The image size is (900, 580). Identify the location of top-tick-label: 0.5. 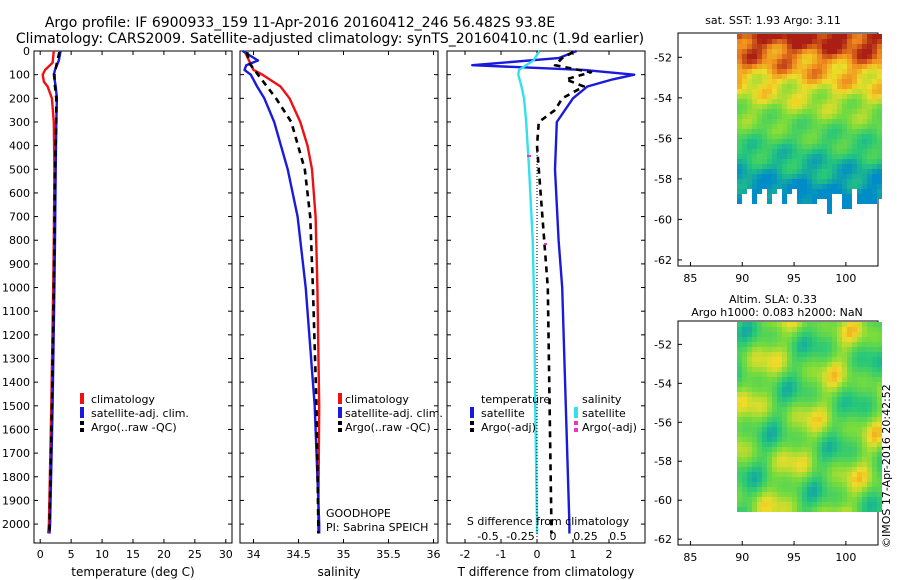
(618, 536).